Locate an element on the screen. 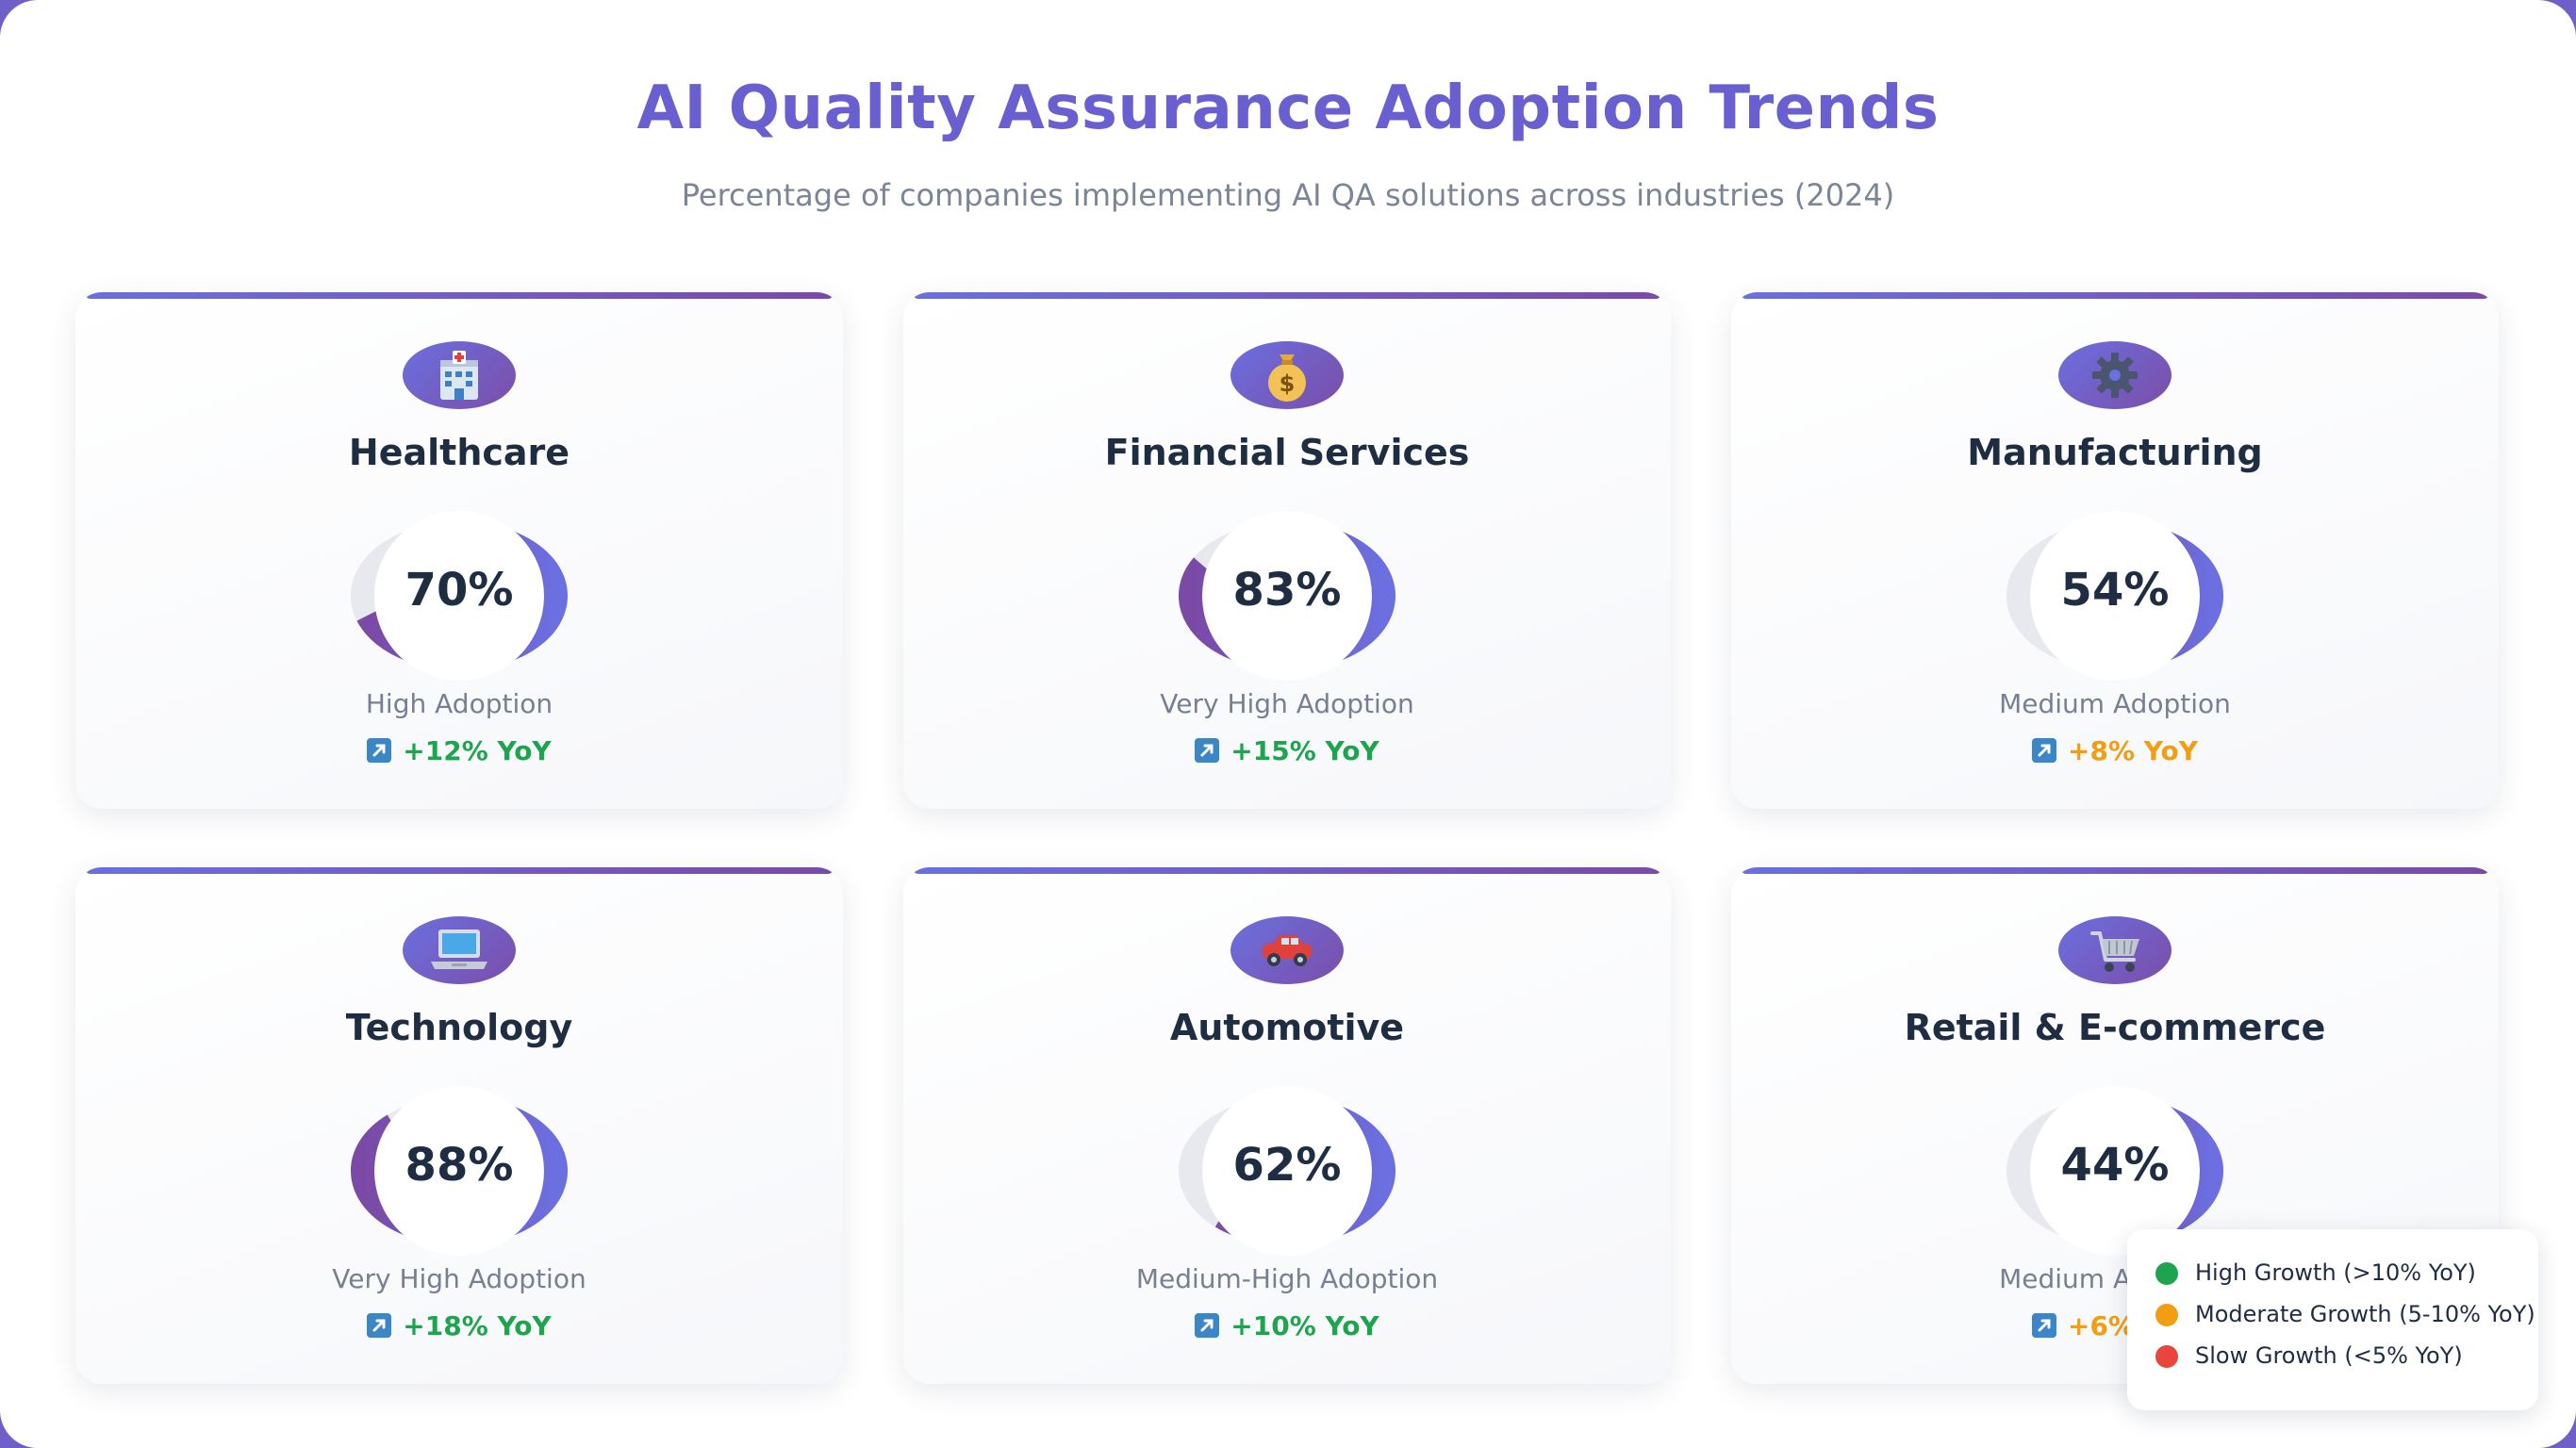 Image resolution: width=2576 pixels, height=1448 pixels. legend-label: Slow Growth (<5% YoY) is located at coordinates (2329, 1355).